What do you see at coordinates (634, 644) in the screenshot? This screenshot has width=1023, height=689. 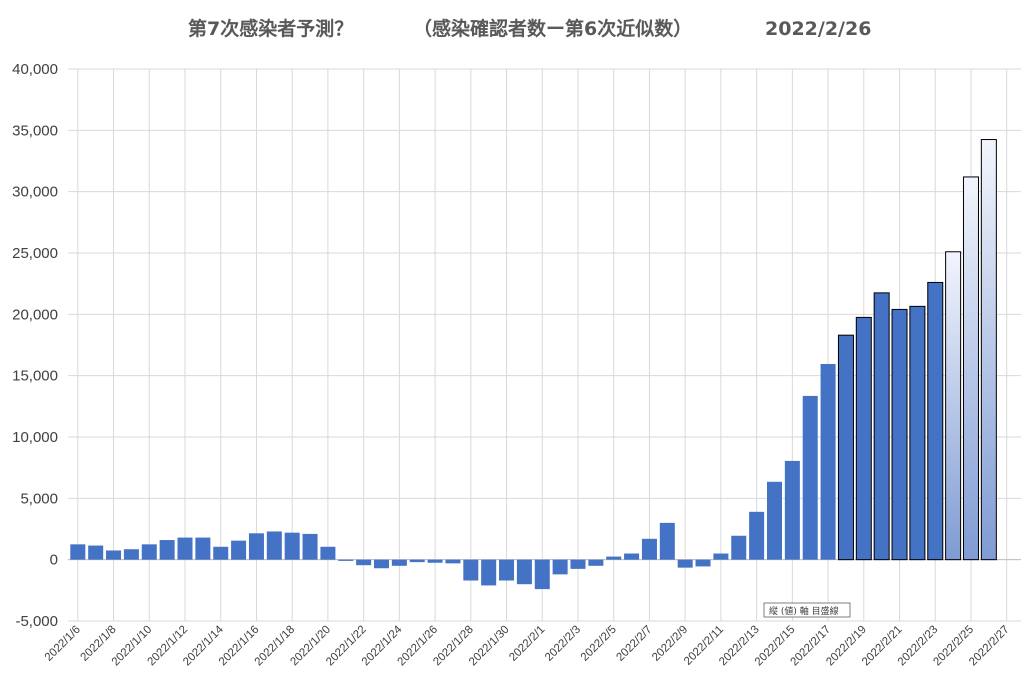 I see `x-tick-label: 2022/2/7` at bounding box center [634, 644].